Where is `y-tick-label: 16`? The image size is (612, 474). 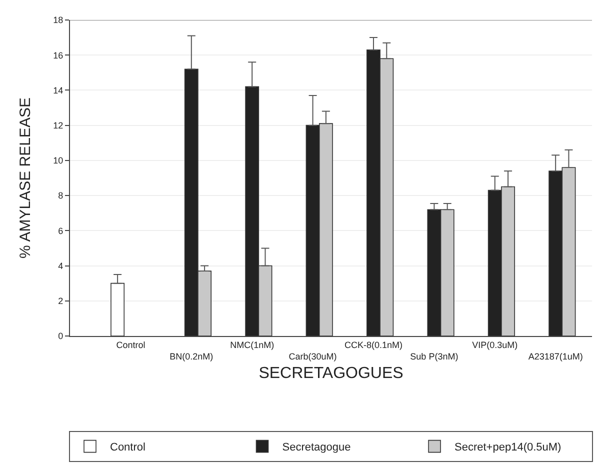
y-tick-label: 16 is located at coordinates (58, 55).